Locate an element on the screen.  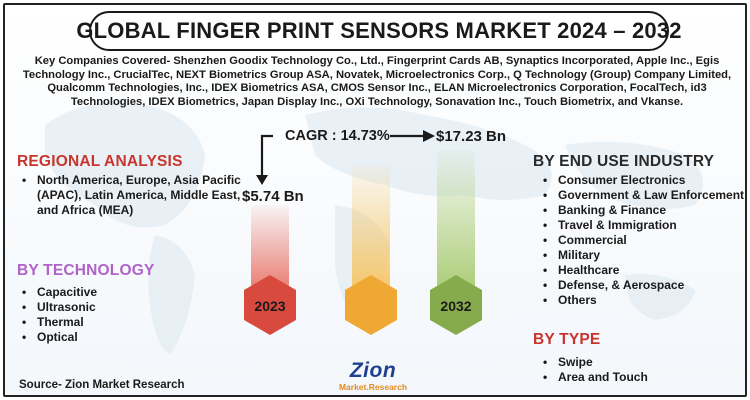
type-list: Swipe Area and Touch is located at coordinates (630, 370).